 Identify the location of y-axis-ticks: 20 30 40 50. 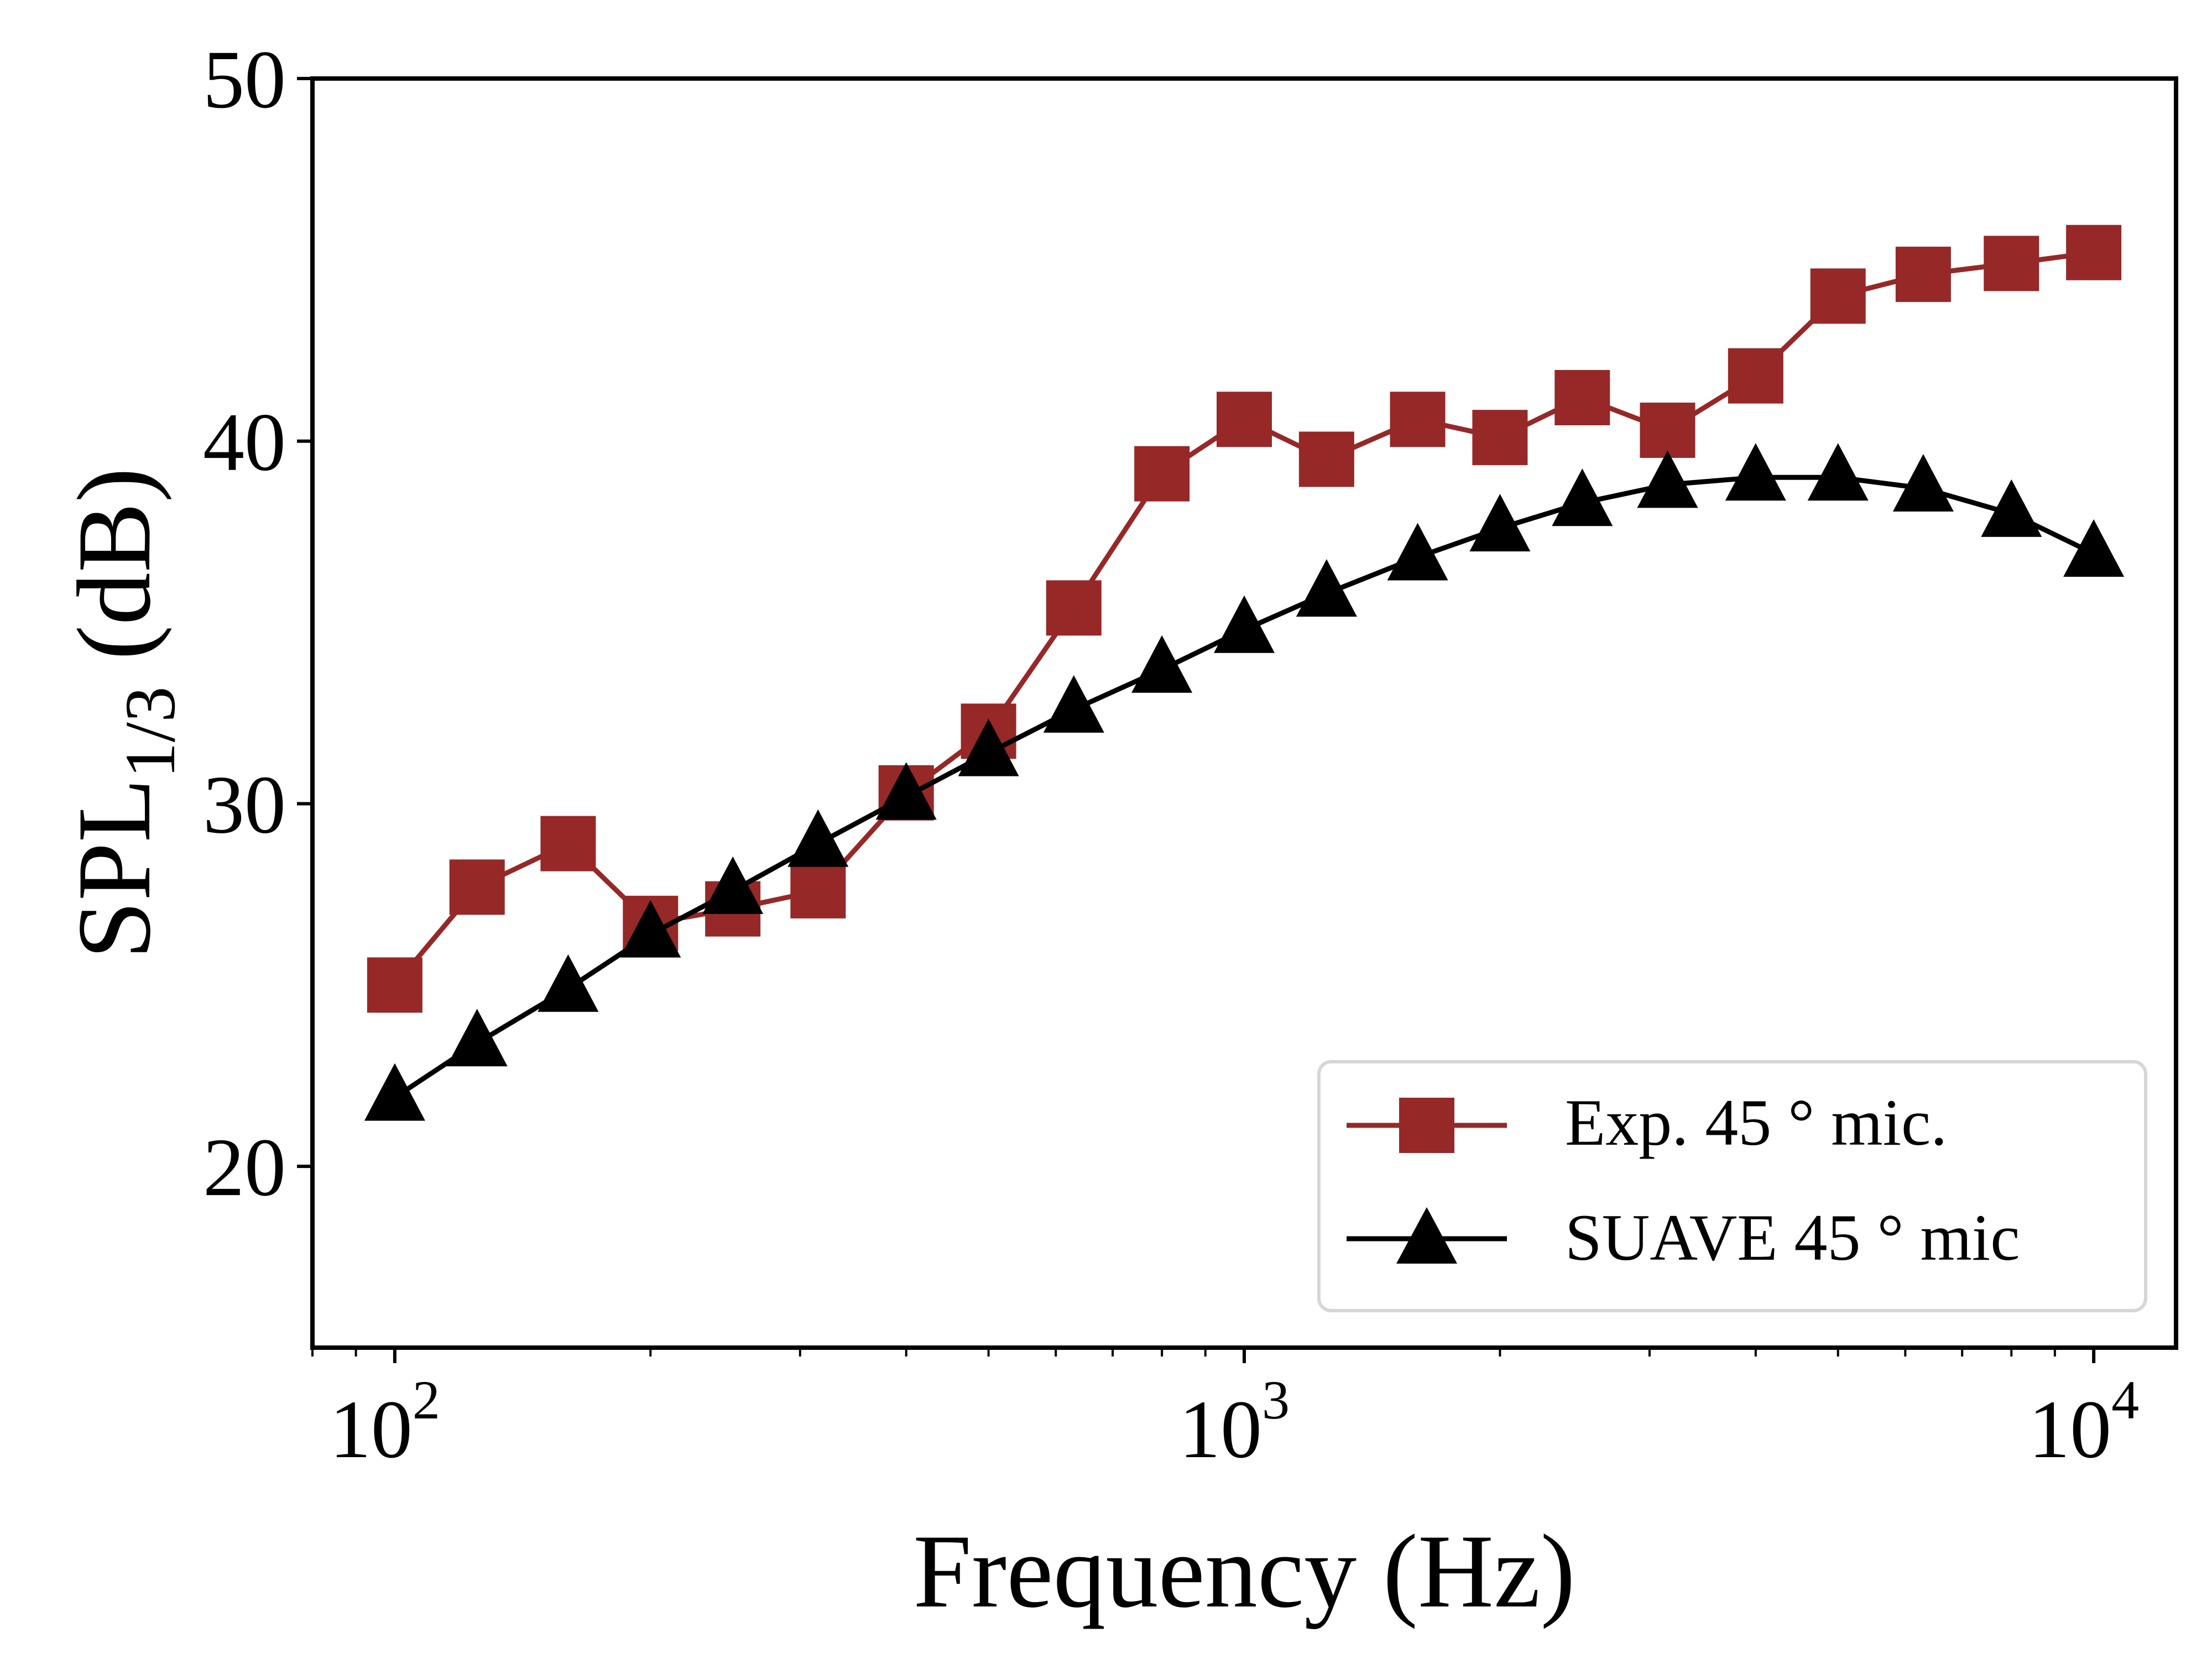
(258, 624).